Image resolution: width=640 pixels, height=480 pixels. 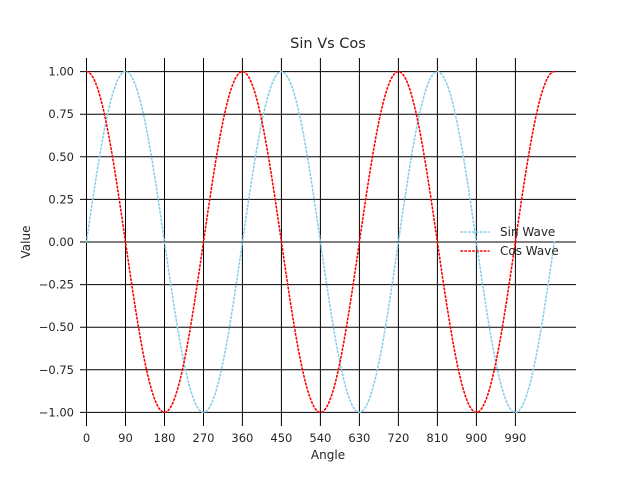 I want to click on y-tick-labels: −1.00 −0.75 −0.50 −0.25 0.00 0.25 0.50 0.75 1.00, so click(x=56, y=242).